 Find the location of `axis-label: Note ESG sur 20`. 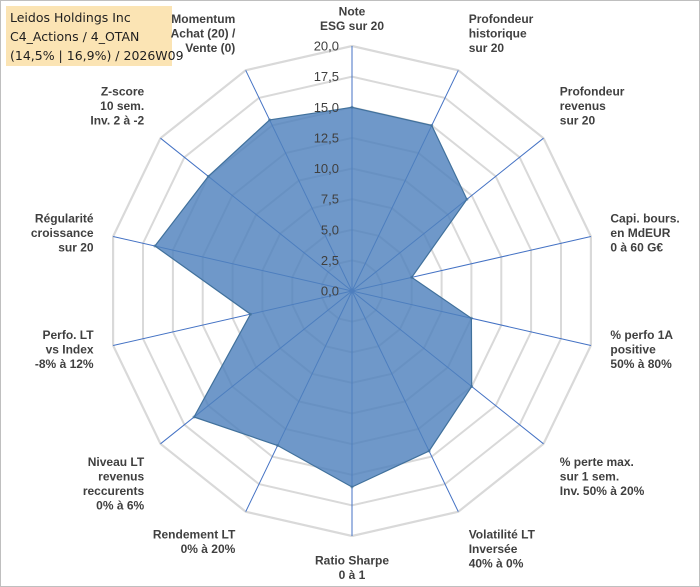

axis-label: Note ESG sur 20 is located at coordinates (352, 19).